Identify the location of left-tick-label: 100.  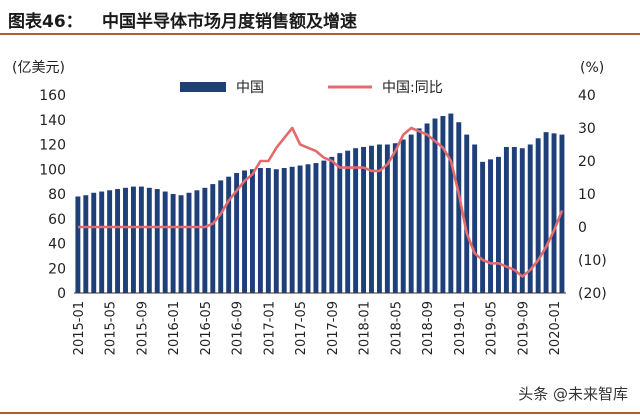
(52, 170).